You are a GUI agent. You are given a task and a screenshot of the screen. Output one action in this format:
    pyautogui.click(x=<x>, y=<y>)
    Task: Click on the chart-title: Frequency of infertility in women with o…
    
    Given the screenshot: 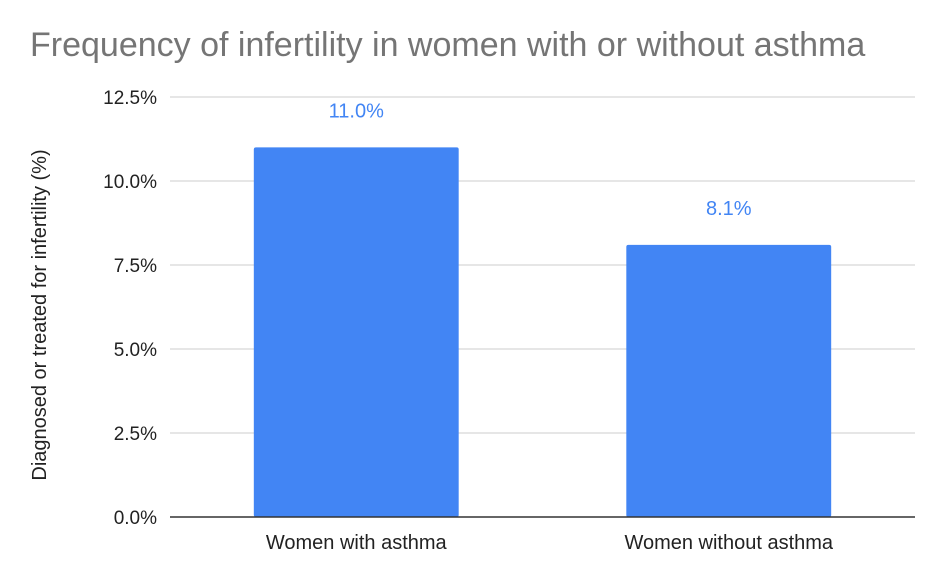 What is the action you would take?
    pyautogui.click(x=448, y=45)
    